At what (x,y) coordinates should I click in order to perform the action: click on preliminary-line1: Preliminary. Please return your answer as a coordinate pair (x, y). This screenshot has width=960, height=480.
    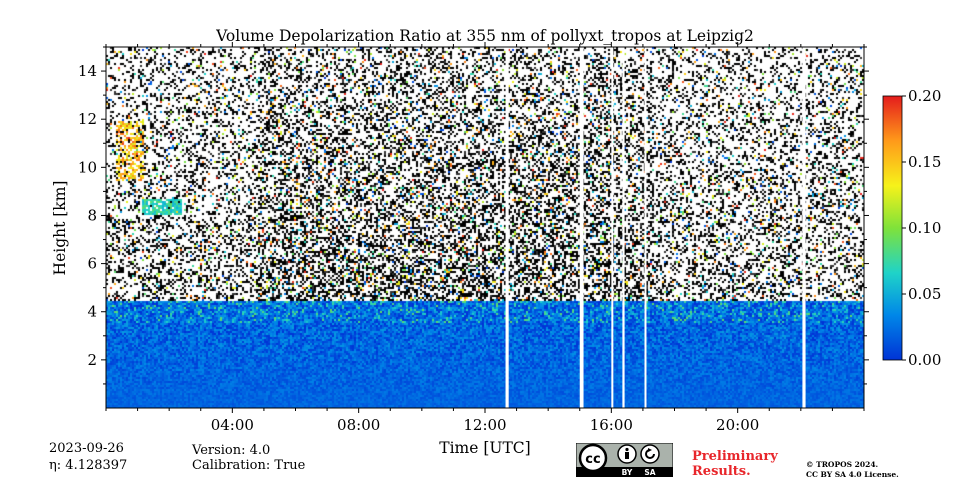
    Looking at the image, I should click on (735, 456).